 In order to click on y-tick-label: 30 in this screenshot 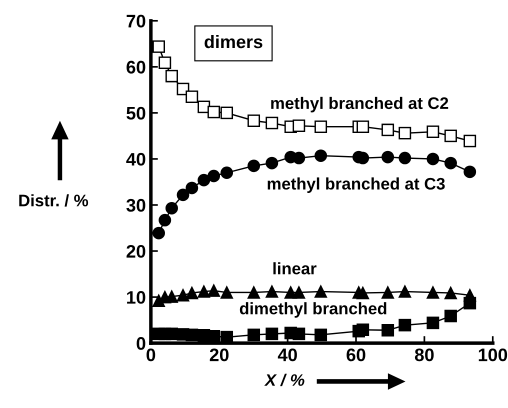, I will do `click(136, 205)`.